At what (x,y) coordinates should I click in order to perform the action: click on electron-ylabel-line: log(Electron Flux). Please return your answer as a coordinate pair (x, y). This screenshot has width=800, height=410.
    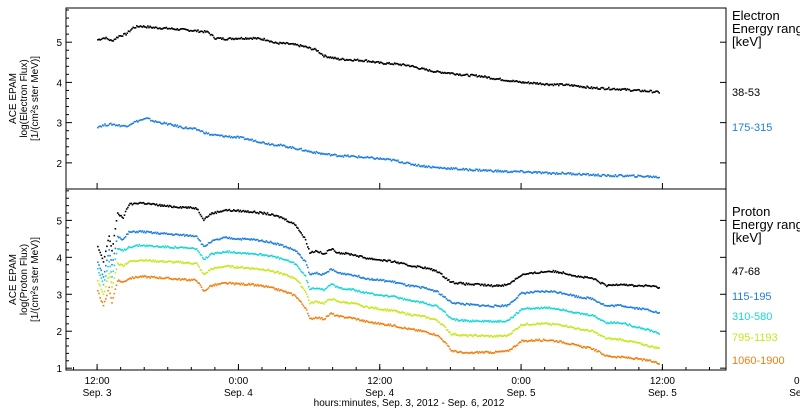
    Looking at the image, I should click on (24, 98).